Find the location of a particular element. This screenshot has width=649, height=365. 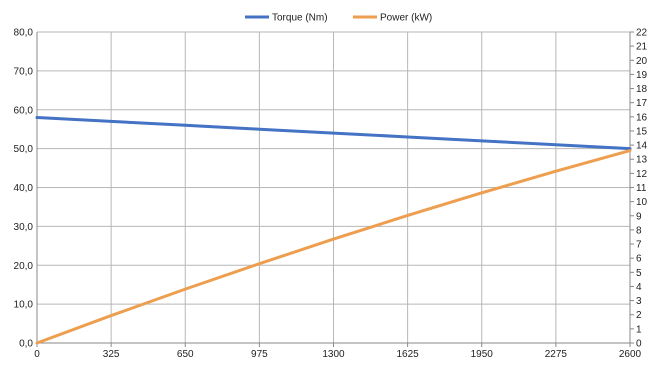

x-tick-label: 0 is located at coordinates (37, 354).